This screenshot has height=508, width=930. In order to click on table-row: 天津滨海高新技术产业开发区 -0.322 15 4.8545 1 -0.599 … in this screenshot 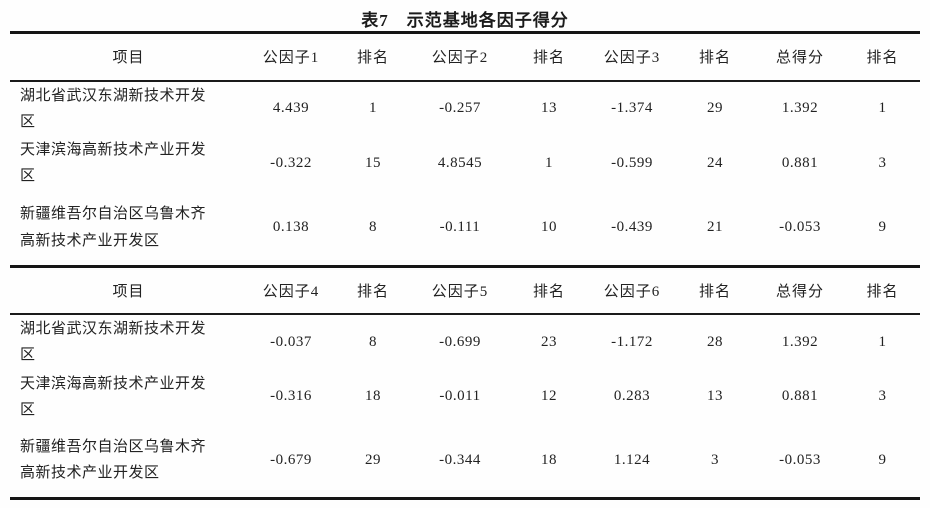, I will do `click(465, 163)`.